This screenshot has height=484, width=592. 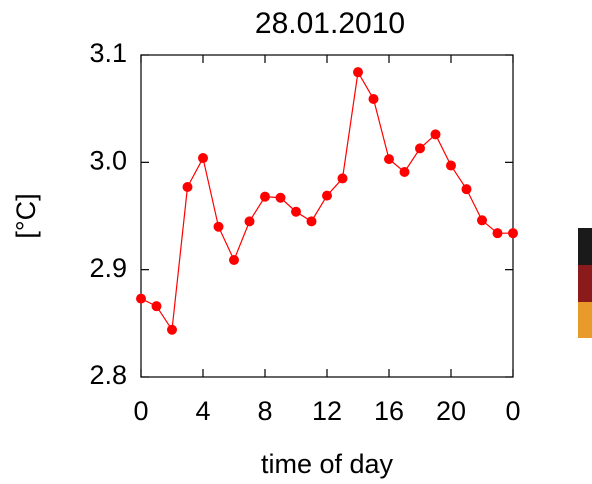 What do you see at coordinates (330, 23) in the screenshot?
I see `chart-title: 28.01.2010` at bounding box center [330, 23].